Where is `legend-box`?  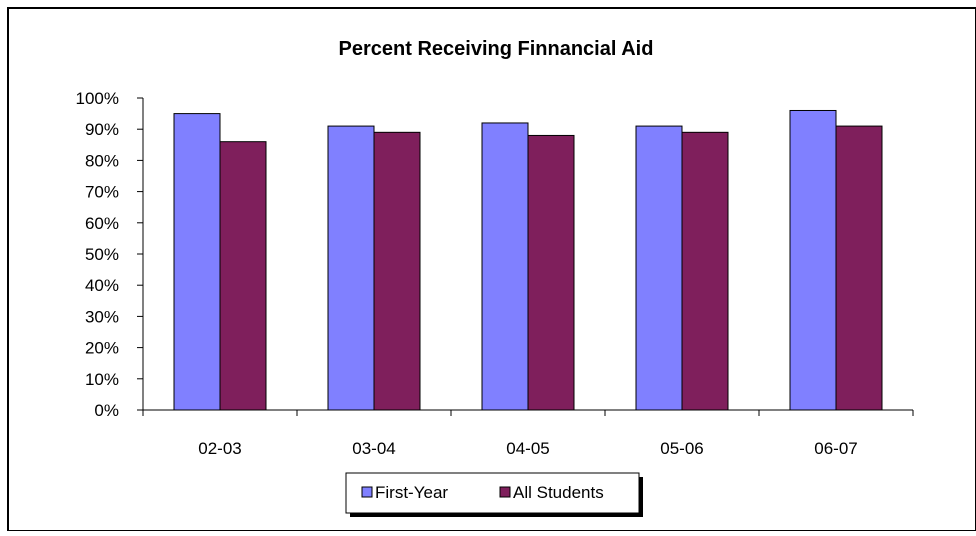
legend-box is located at coordinates (492, 493).